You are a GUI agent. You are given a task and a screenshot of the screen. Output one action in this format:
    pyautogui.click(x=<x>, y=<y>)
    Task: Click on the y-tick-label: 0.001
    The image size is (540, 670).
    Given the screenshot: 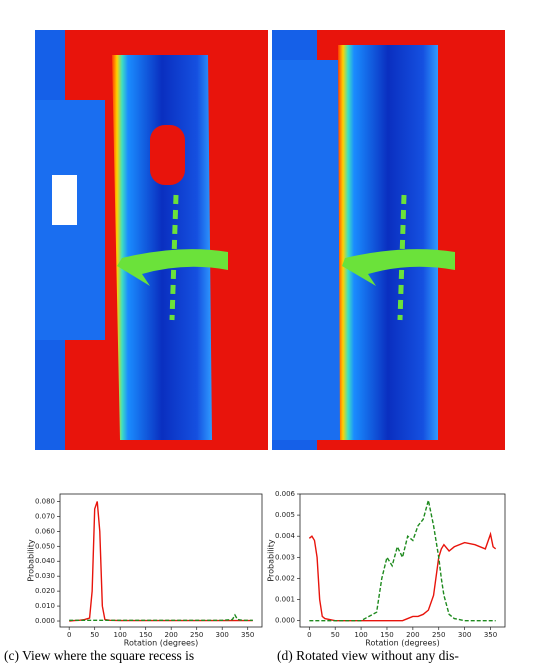 What is the action you would take?
    pyautogui.click(x=285, y=600)
    